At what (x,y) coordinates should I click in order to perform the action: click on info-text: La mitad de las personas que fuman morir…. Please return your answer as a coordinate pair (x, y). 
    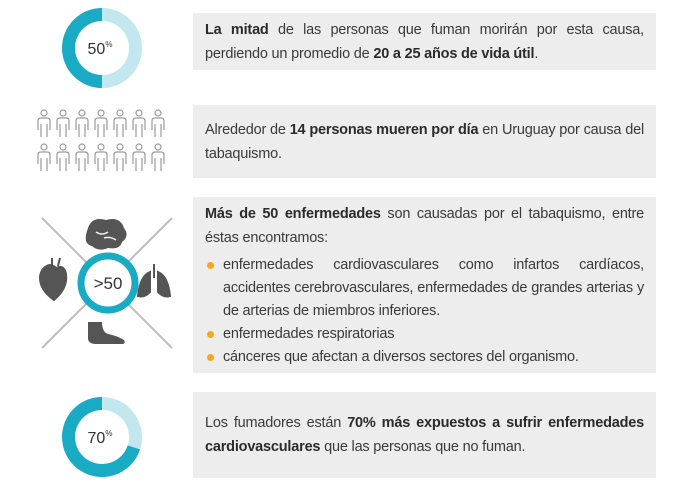
    Looking at the image, I should click on (424, 42).